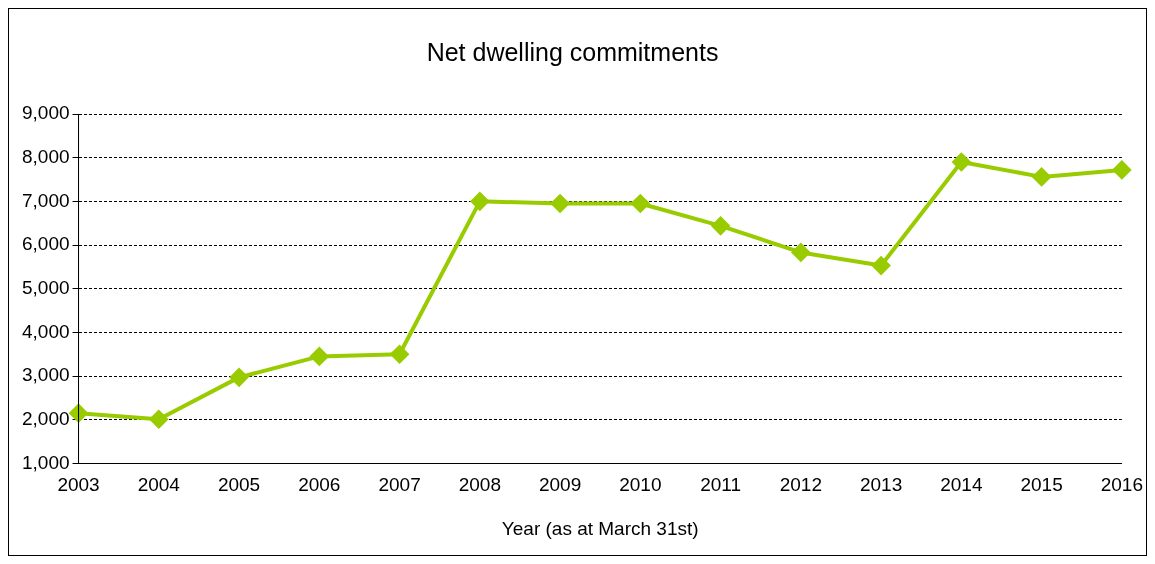 This screenshot has height=564, width=1155. I want to click on x-tick-label: 2015, so click(1041, 485).